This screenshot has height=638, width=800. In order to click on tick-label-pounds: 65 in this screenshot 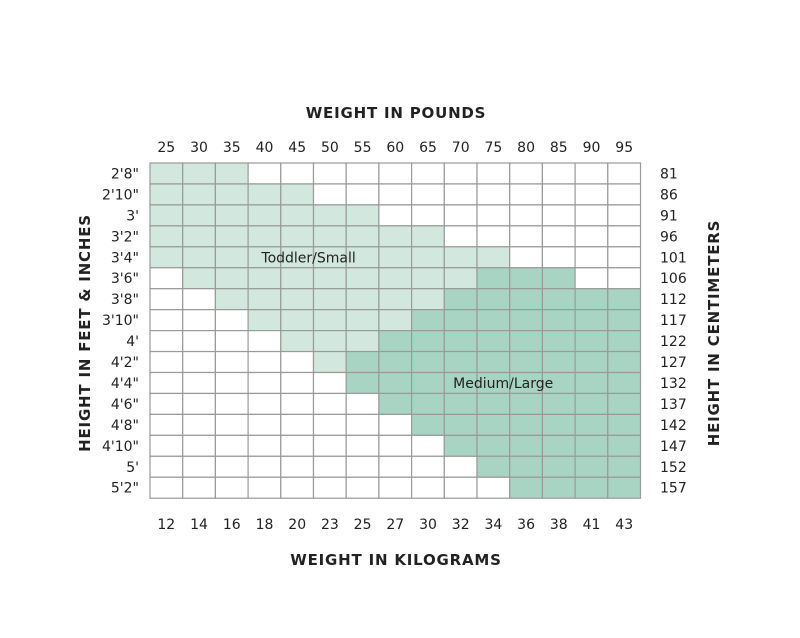, I will do `click(428, 148)`.